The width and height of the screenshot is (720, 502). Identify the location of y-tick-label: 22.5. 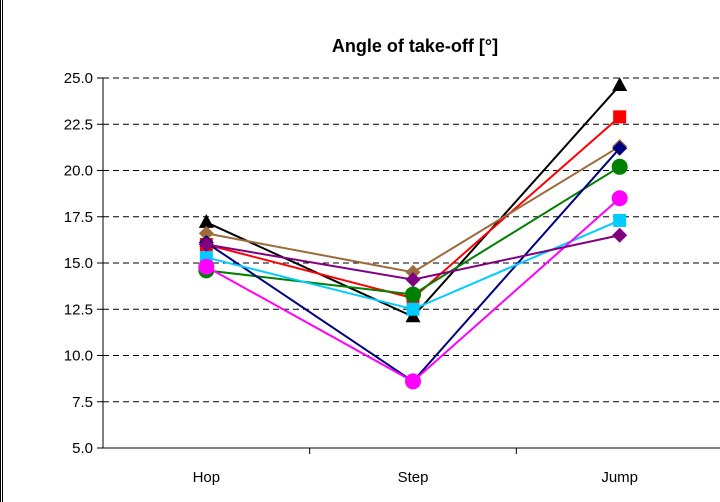
(78, 124).